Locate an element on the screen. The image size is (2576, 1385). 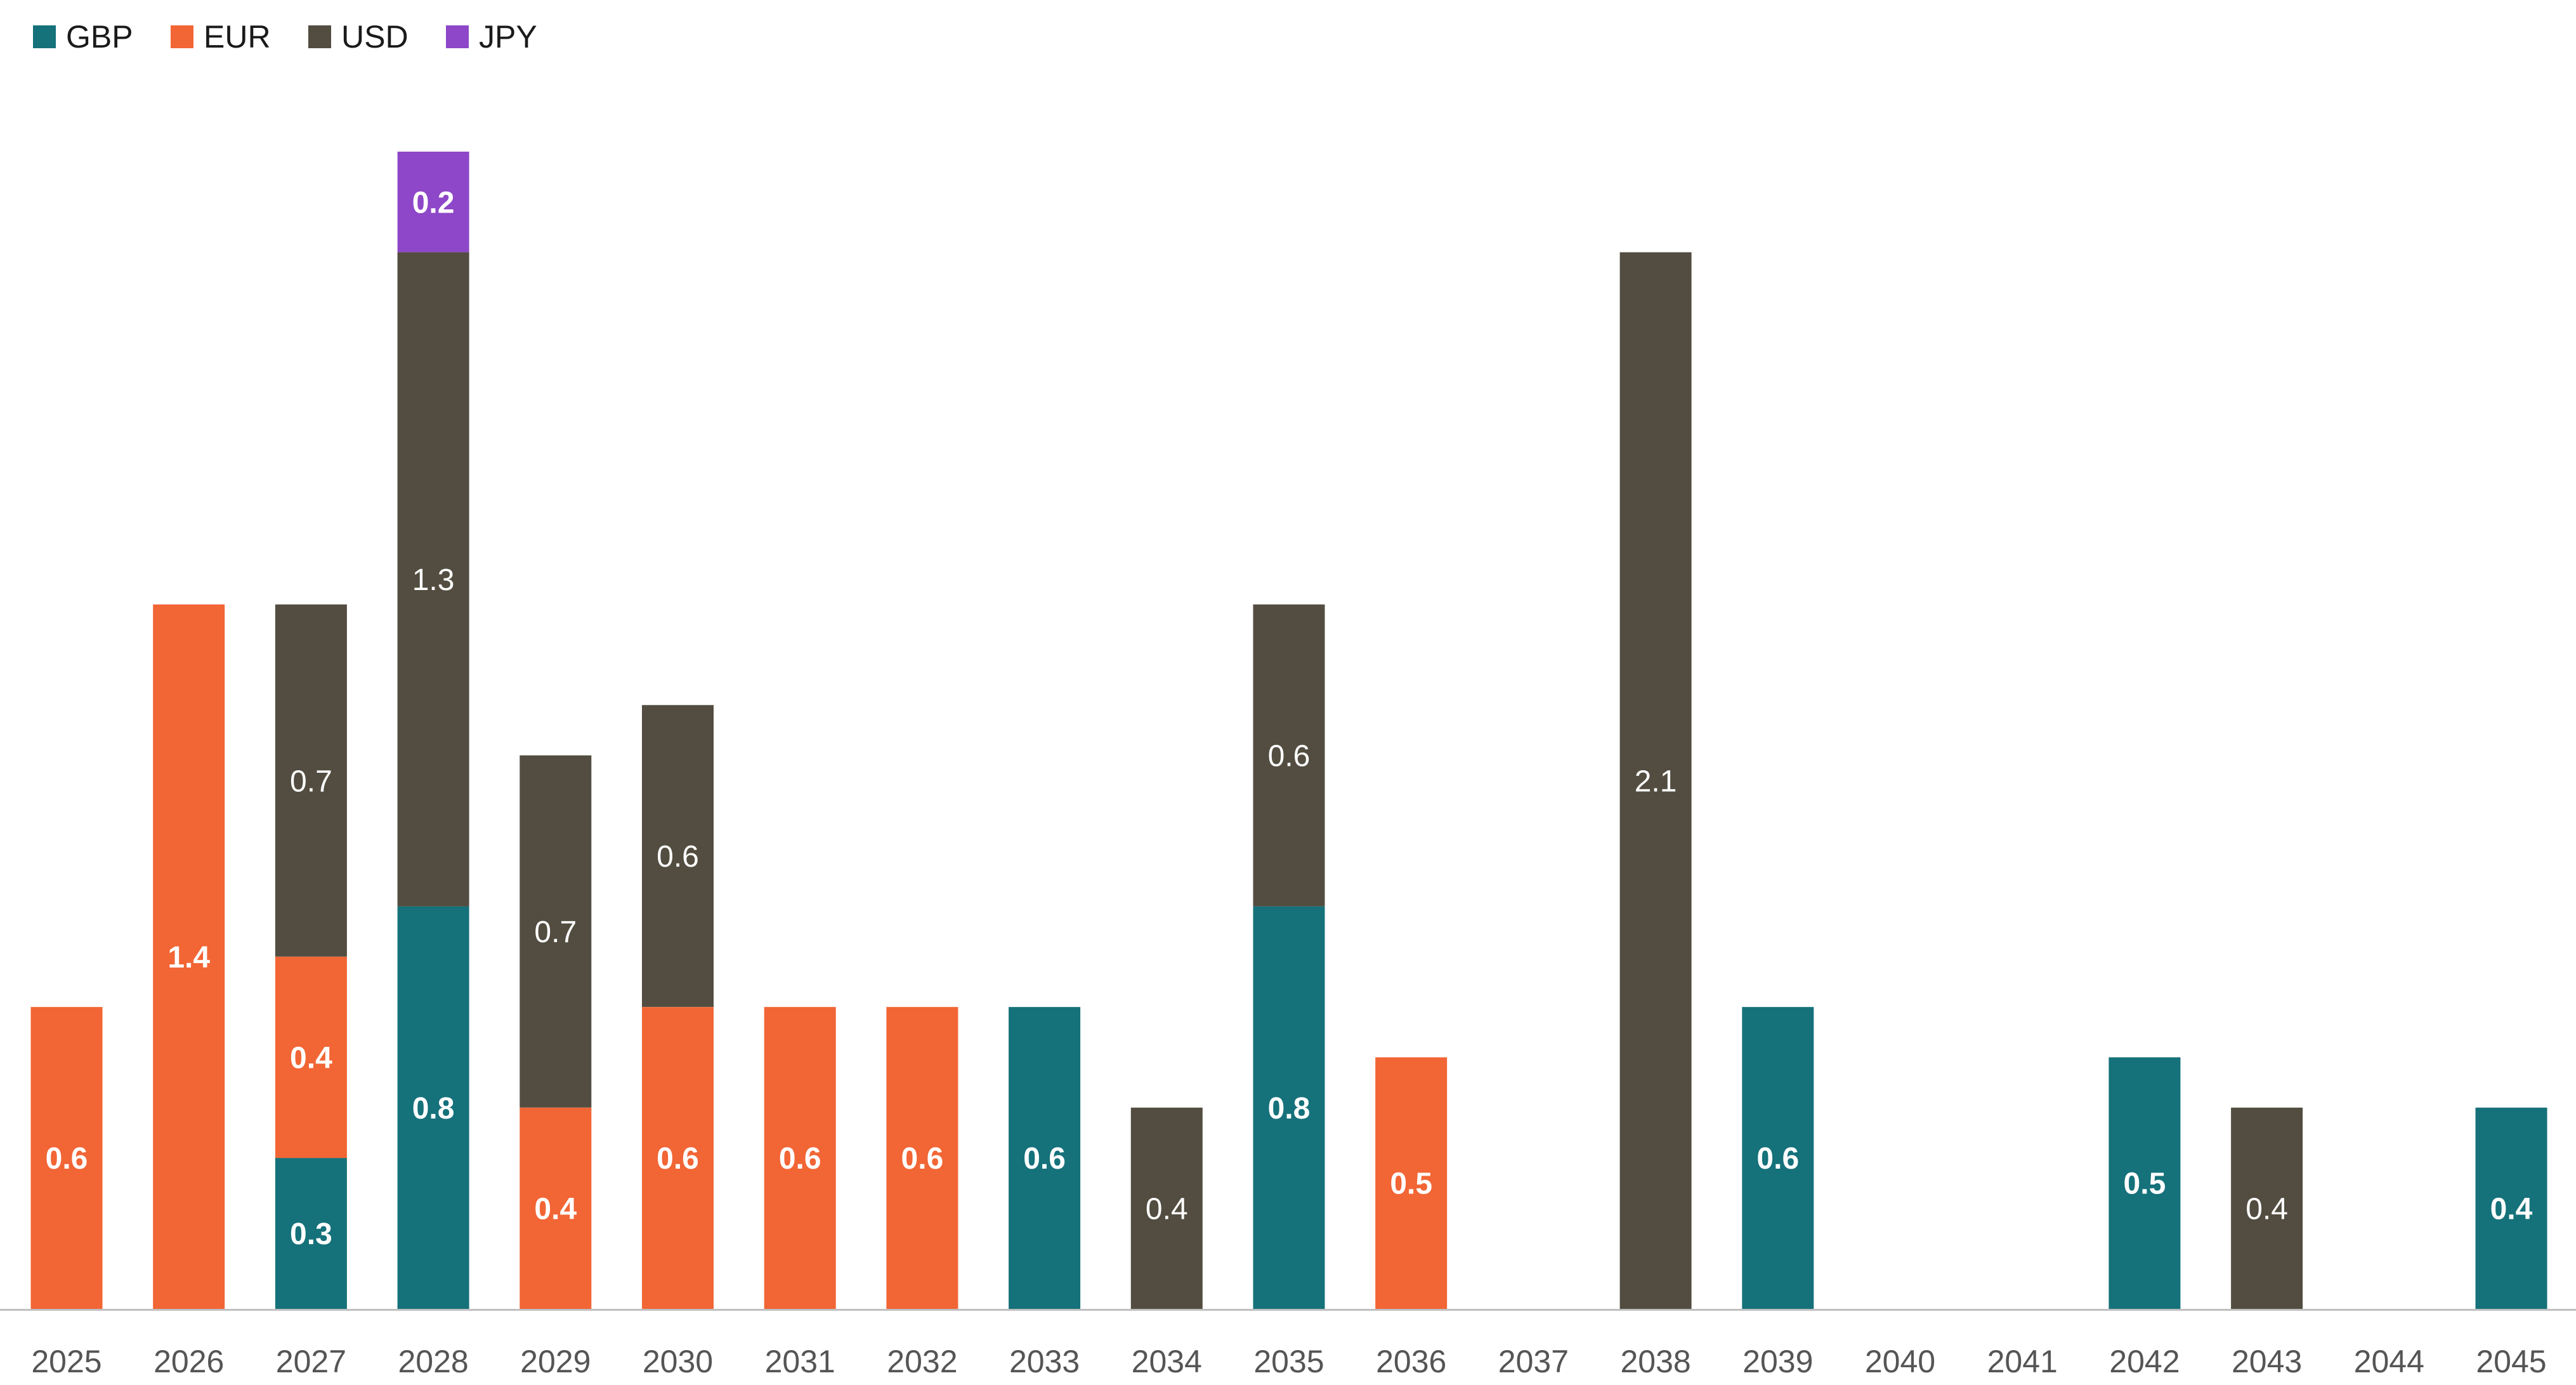
x-tick-label-2034: 2034 is located at coordinates (1167, 1361).